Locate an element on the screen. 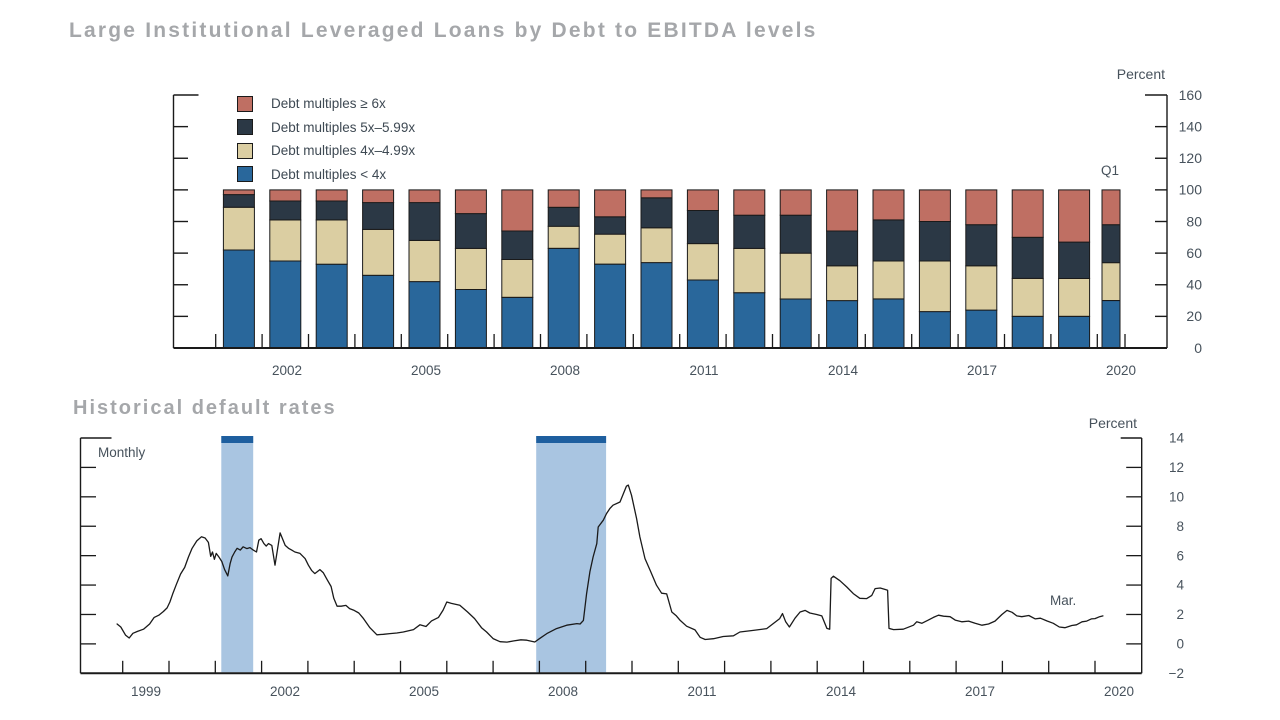  y-tick-label: 10 is located at coordinates (1176, 496).